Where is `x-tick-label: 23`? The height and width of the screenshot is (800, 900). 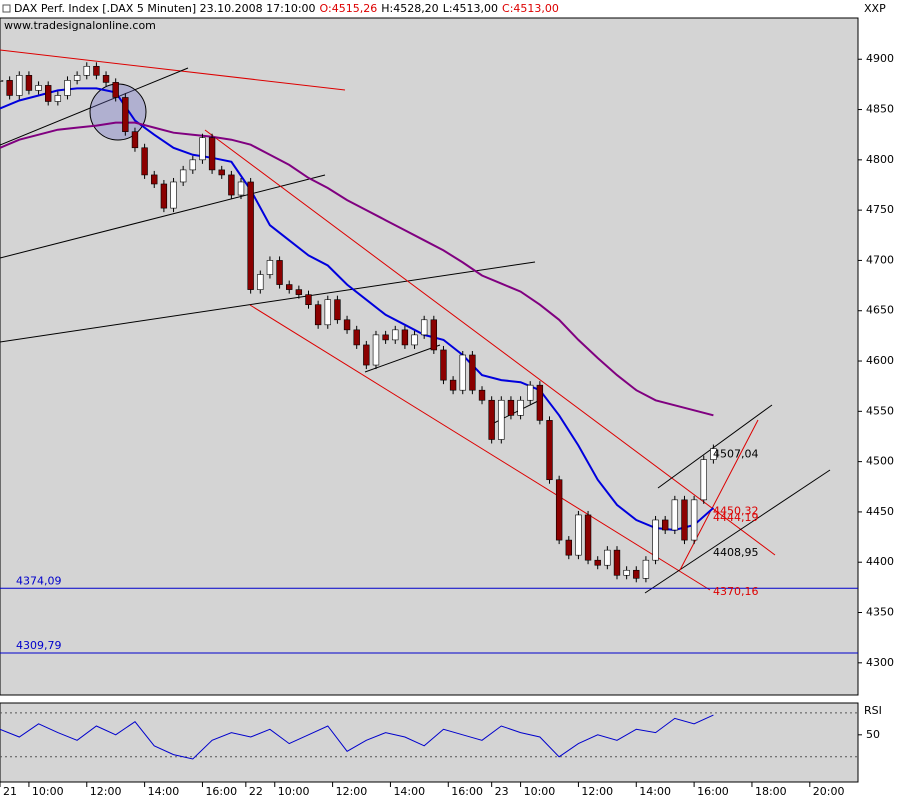 x-tick-label: 23 is located at coordinates (502, 791).